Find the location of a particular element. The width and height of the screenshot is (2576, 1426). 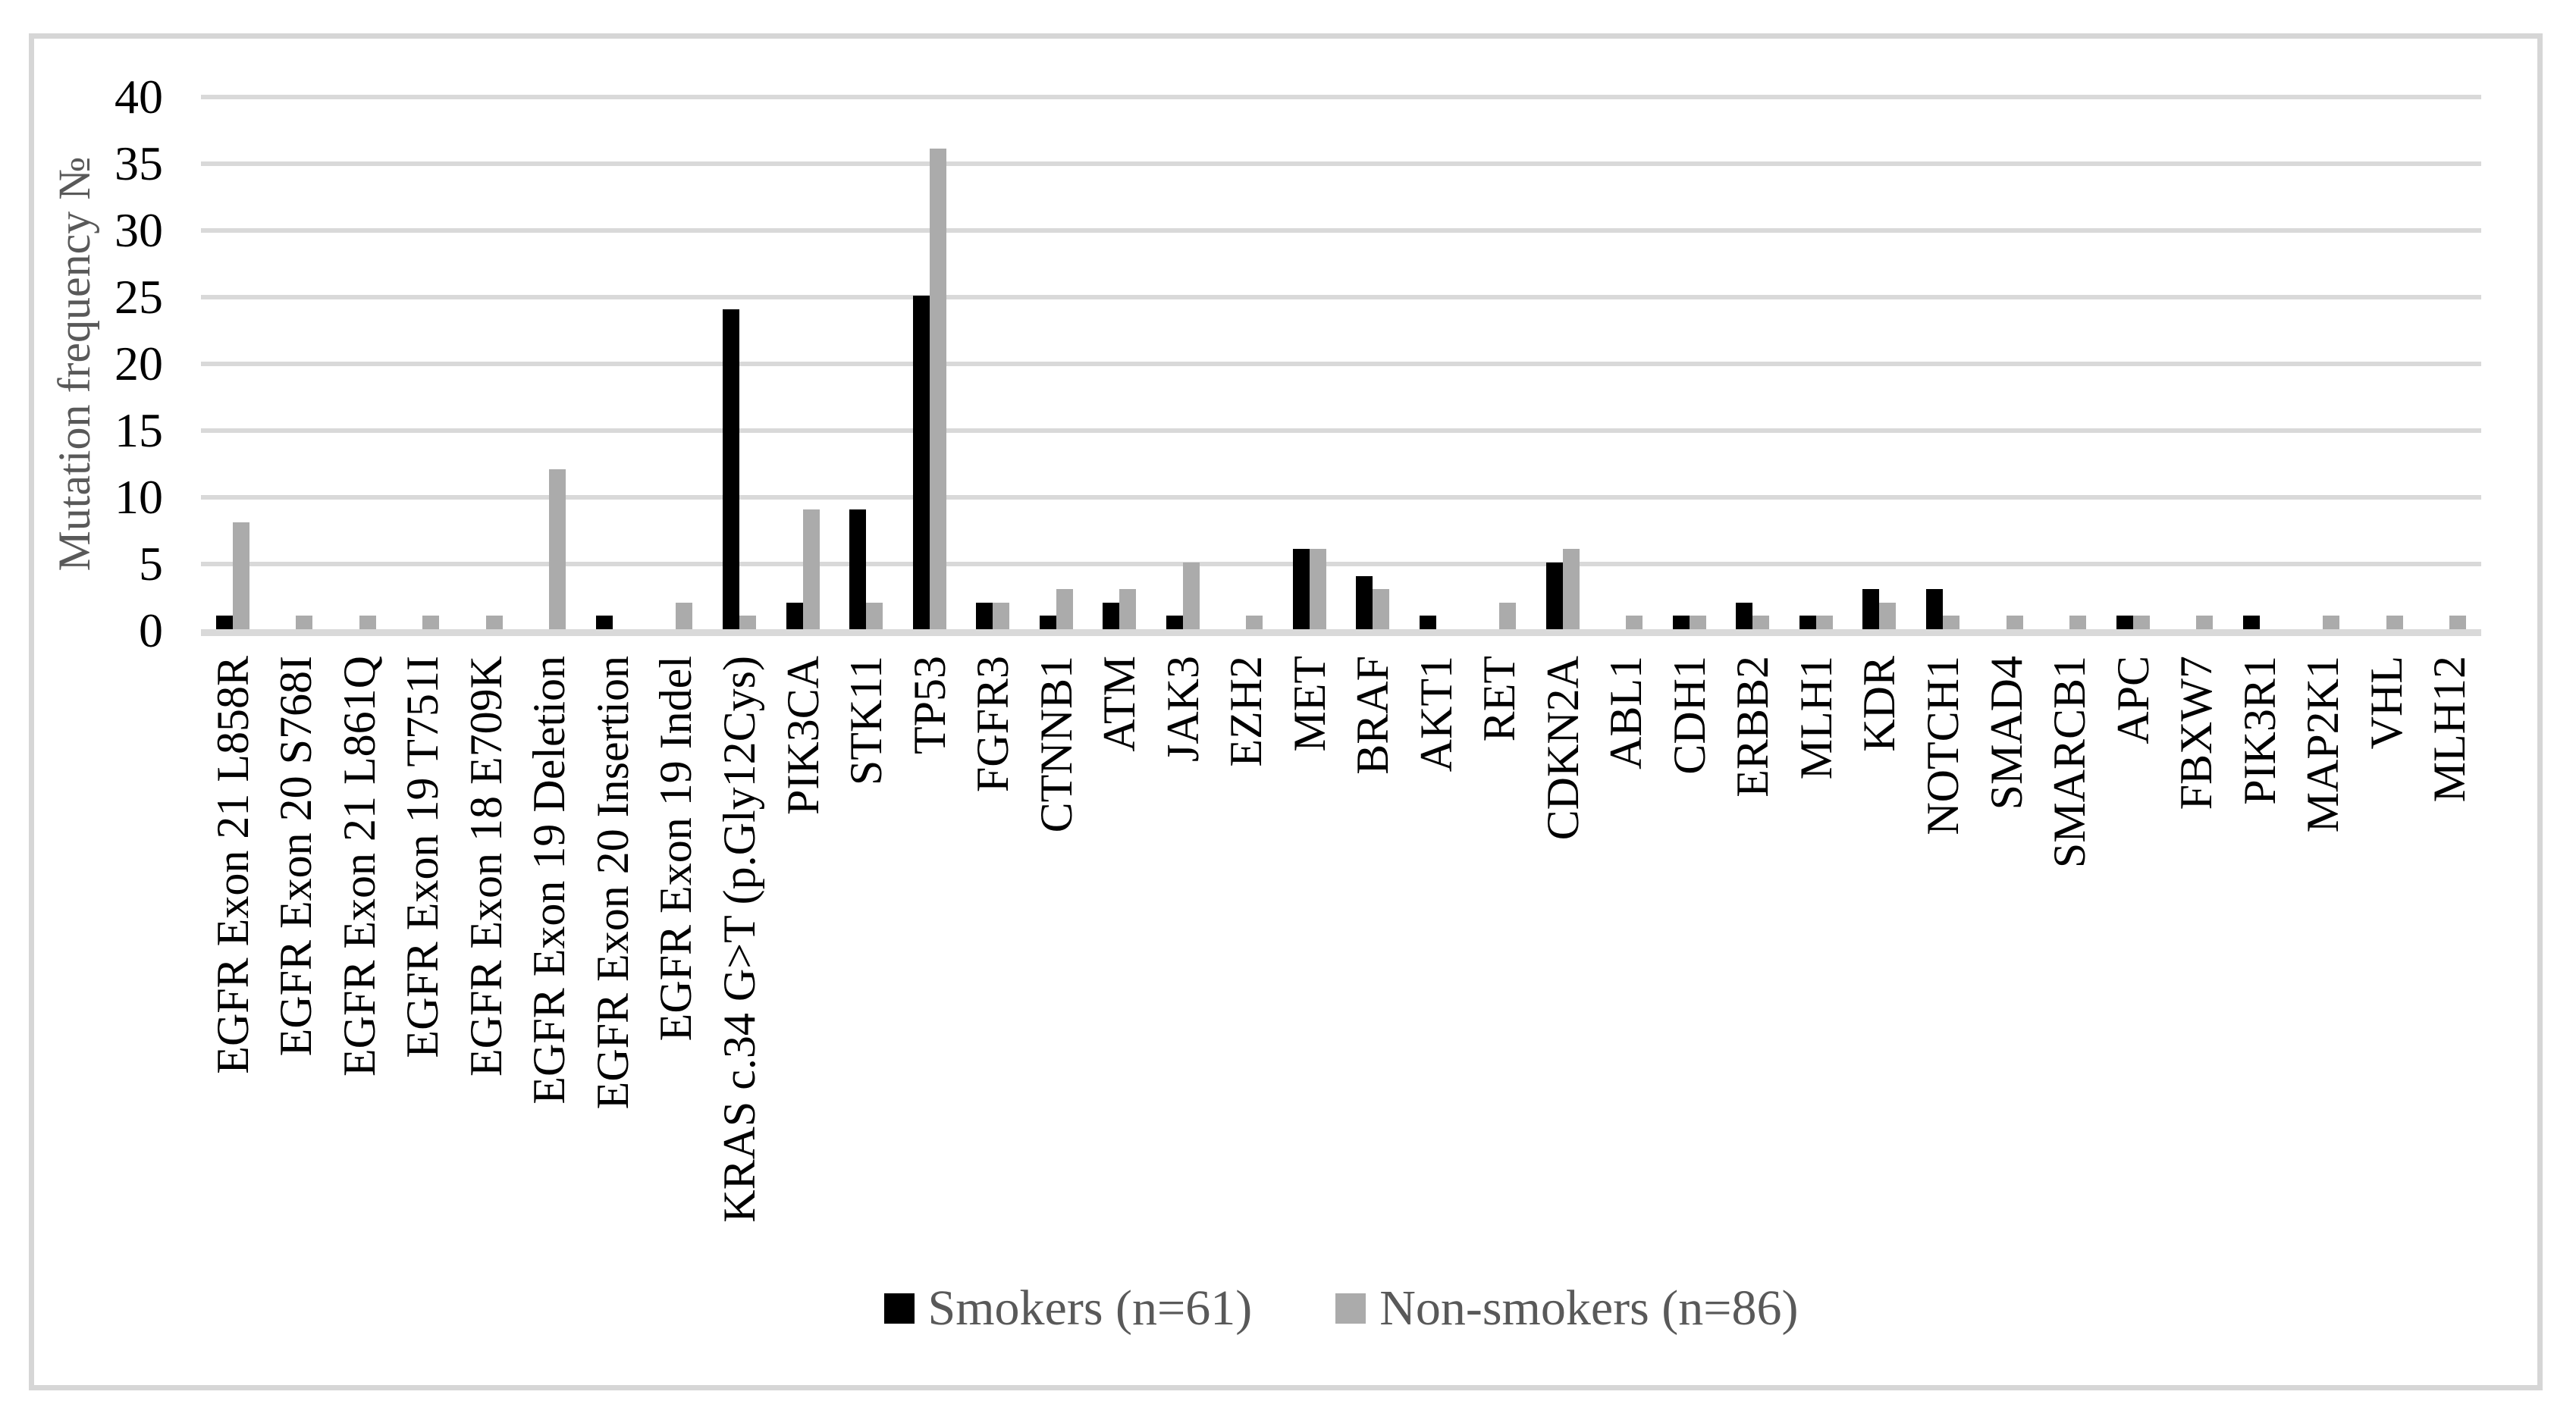

y-tick-label-0: 0 is located at coordinates (151, 630).